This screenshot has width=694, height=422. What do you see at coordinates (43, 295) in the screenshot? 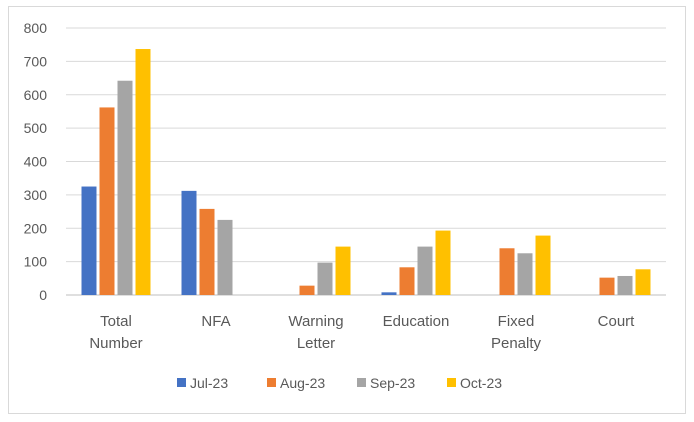
I see `y-tick-label: 0` at bounding box center [43, 295].